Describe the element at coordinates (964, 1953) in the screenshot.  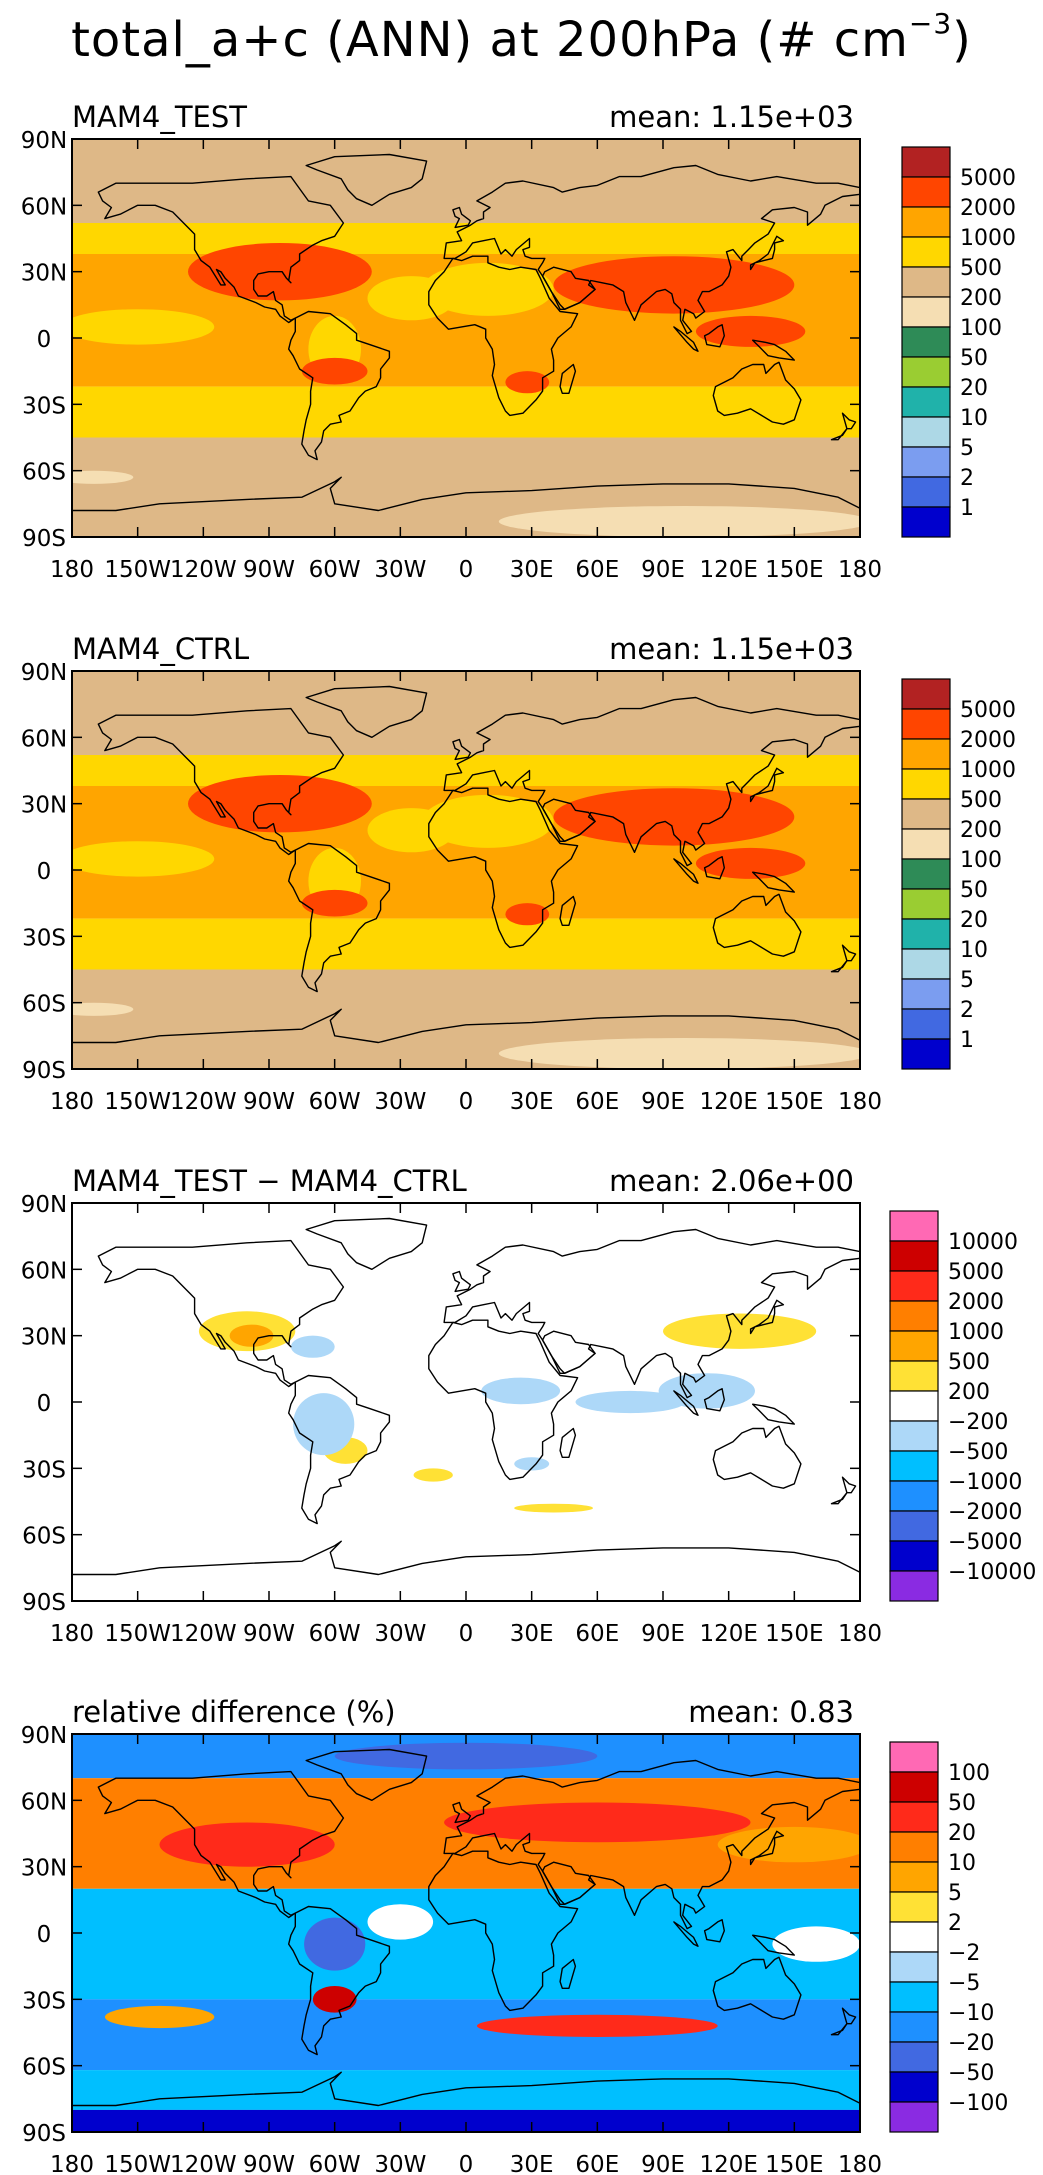
I see `legend-label: −2` at that location.